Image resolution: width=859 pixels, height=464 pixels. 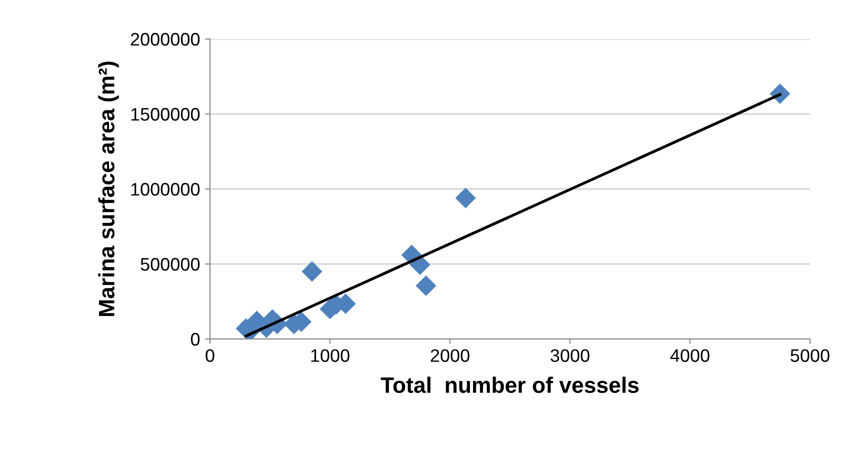 What do you see at coordinates (165, 114) in the screenshot?
I see `y-tick-label: 1500000` at bounding box center [165, 114].